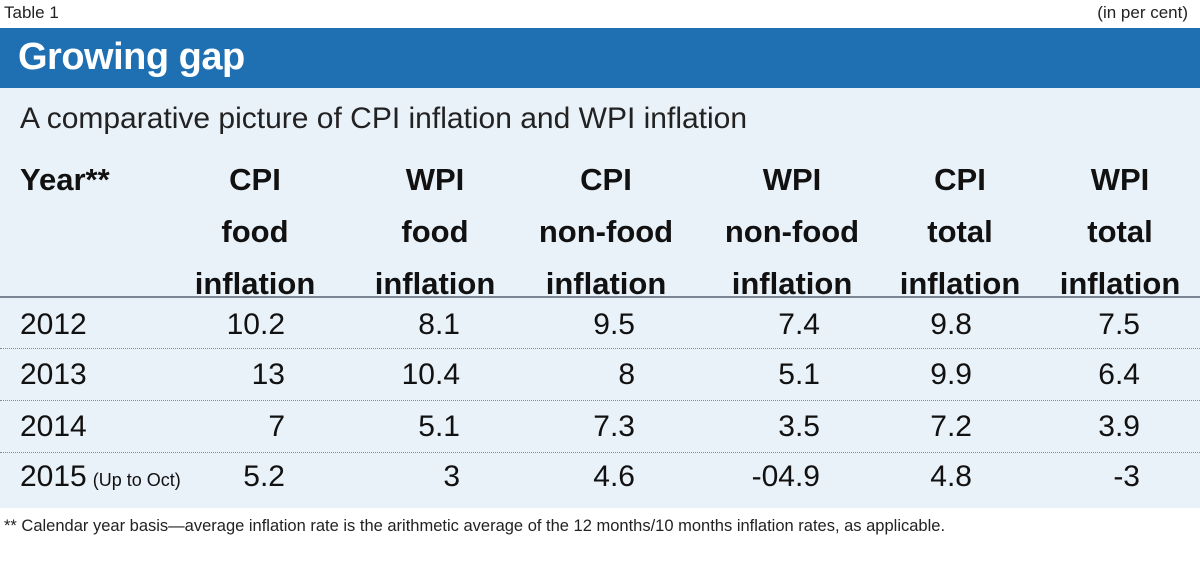 This screenshot has width=1200, height=581. Describe the element at coordinates (65, 179) in the screenshot. I see `column-header-line: Year**` at that location.